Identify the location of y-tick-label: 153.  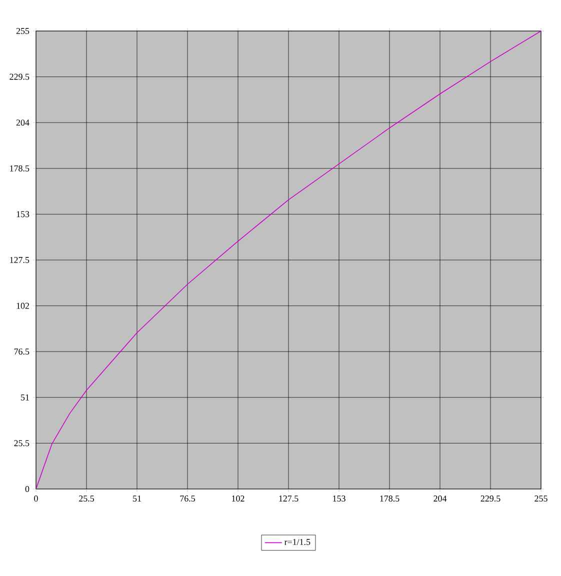
(23, 214).